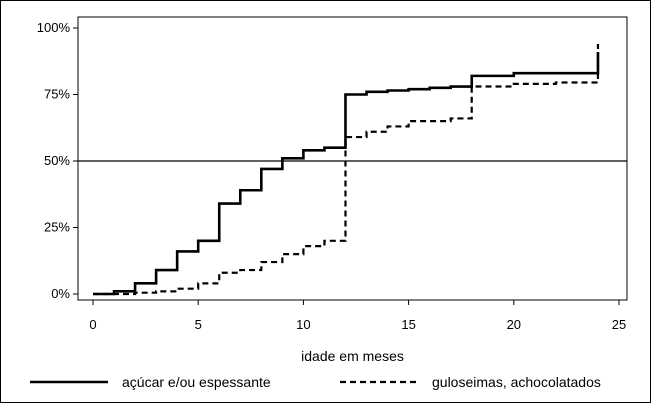 This screenshot has height=405, width=653. I want to click on x-tick-label: 25, so click(619, 324).